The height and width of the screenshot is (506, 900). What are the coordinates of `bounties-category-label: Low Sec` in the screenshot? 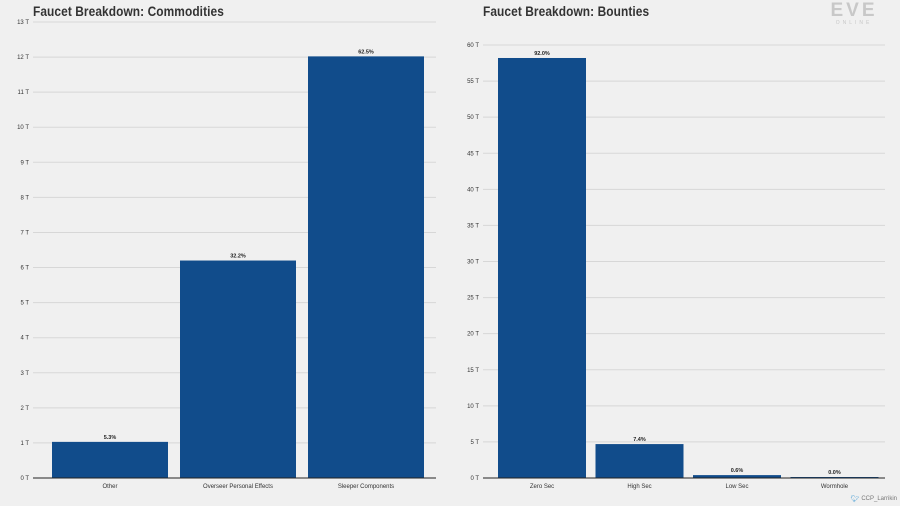 It's located at (736, 487).